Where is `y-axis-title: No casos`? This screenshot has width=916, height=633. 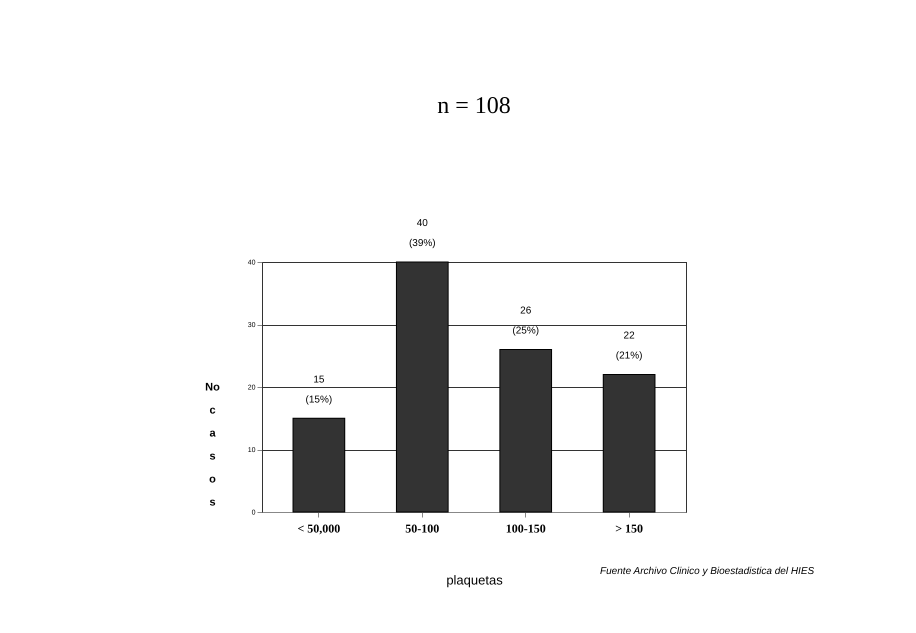
y-axis-title: No casos is located at coordinates (212, 445).